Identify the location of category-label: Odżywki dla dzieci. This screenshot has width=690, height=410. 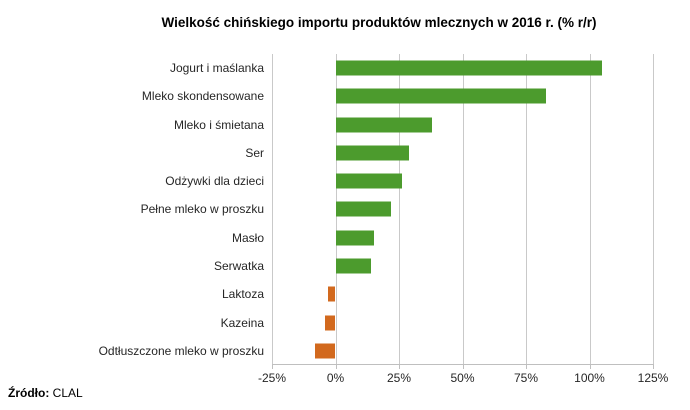
(214, 181).